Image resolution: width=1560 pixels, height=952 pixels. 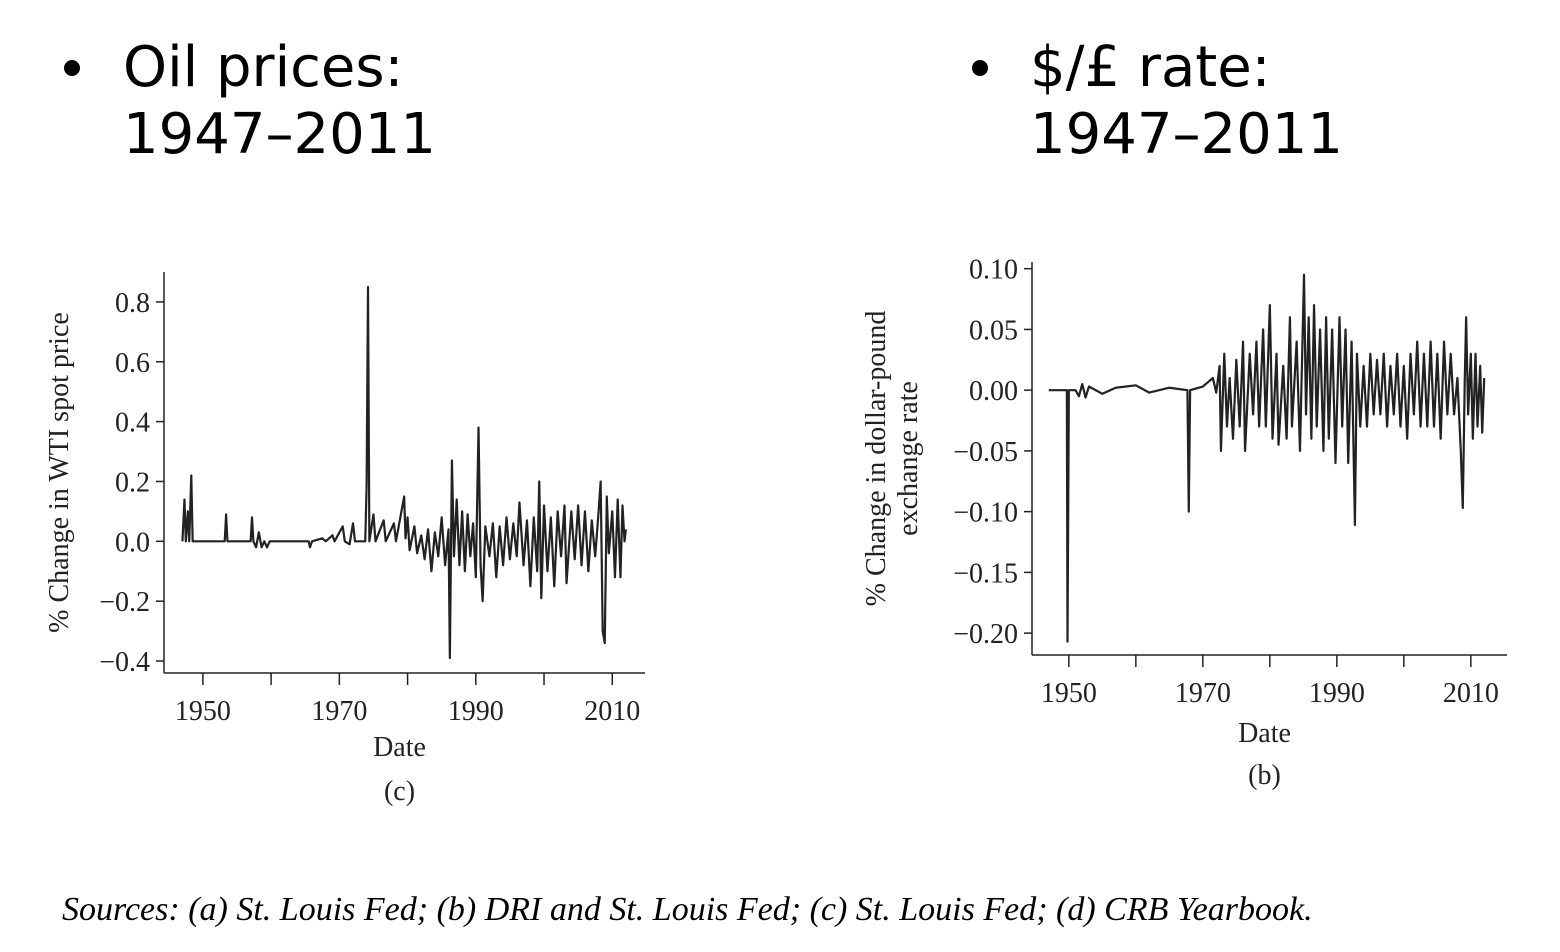 What do you see at coordinates (985, 634) in the screenshot?
I see `y-tick-label: −0.20` at bounding box center [985, 634].